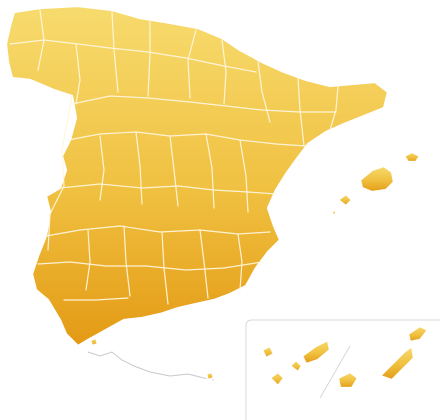  I want to click on balearic-islands, so click(374, 184).